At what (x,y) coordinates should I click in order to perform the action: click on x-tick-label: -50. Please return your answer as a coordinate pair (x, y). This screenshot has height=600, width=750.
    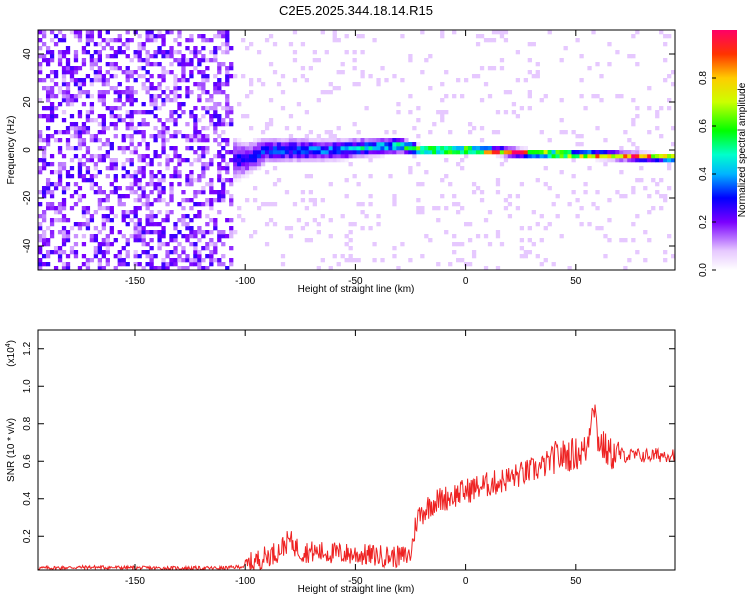
    Looking at the image, I should click on (355, 581).